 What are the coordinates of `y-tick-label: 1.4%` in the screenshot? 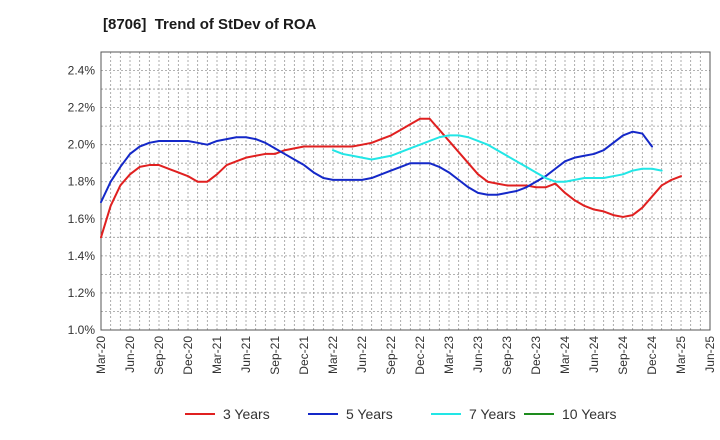 It's located at (82, 256).